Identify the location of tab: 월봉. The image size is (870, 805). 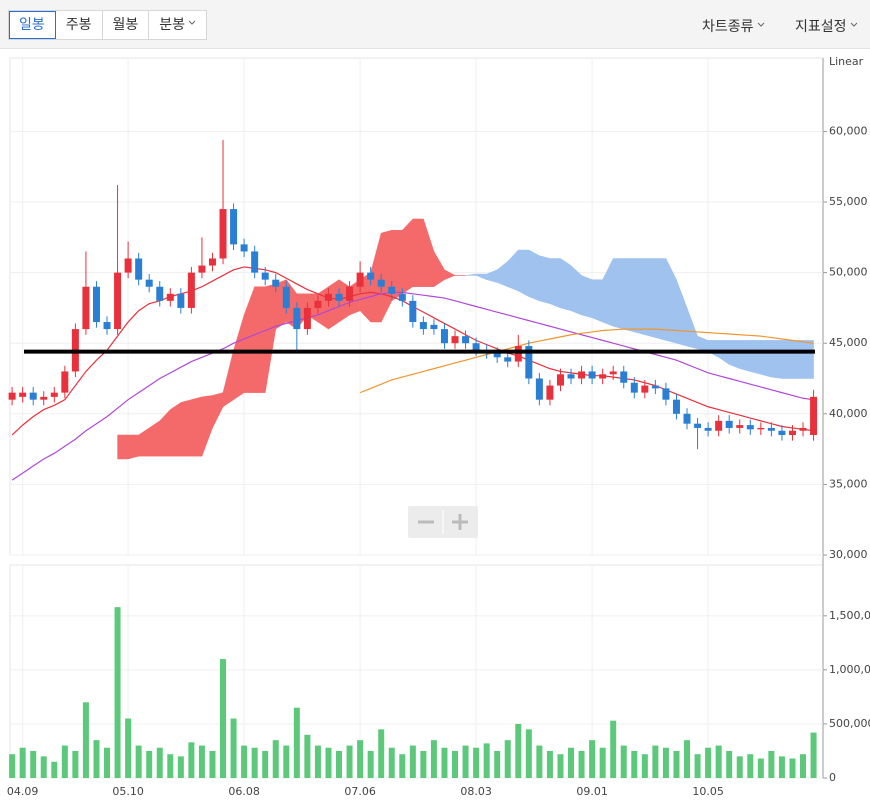
(126, 25).